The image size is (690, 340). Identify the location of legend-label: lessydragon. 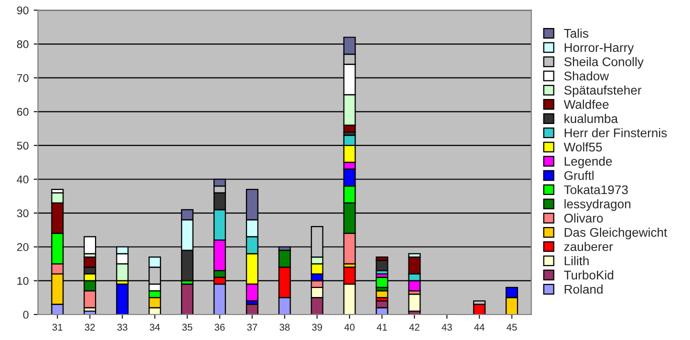
(597, 205).